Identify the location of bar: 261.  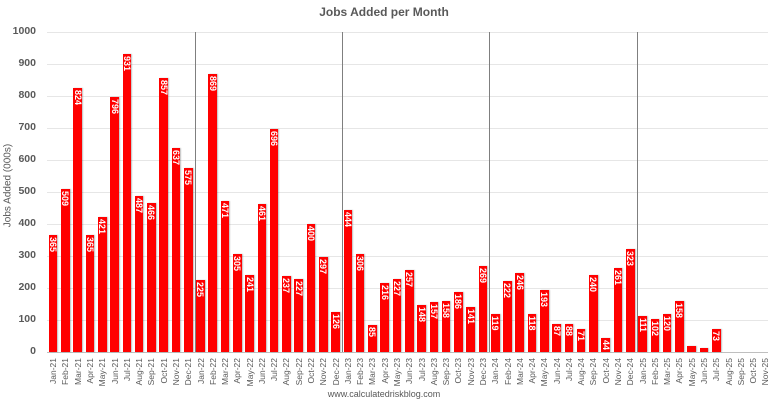
(618, 310).